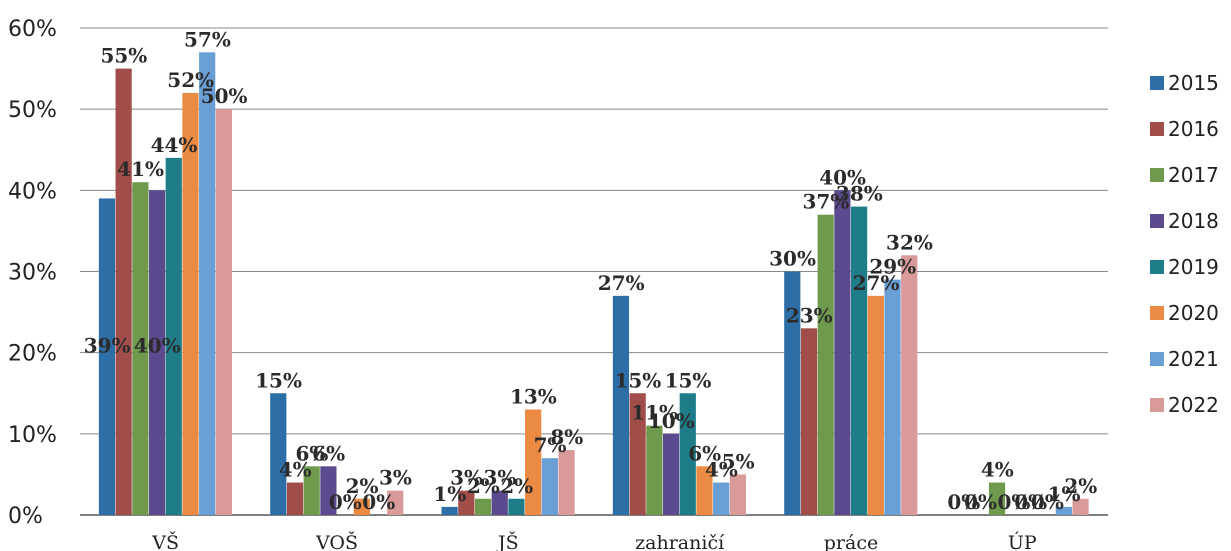 The width and height of the screenshot is (1231, 551). What do you see at coordinates (1193, 313) in the screenshot?
I see `legend-label: 2020` at bounding box center [1193, 313].